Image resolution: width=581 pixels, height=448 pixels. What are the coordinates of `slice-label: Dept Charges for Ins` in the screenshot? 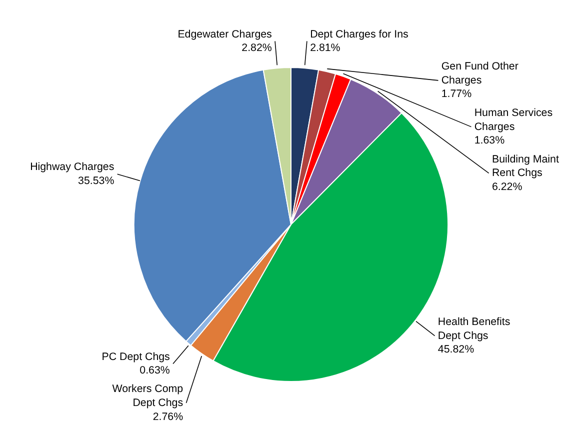 It's located at (359, 34).